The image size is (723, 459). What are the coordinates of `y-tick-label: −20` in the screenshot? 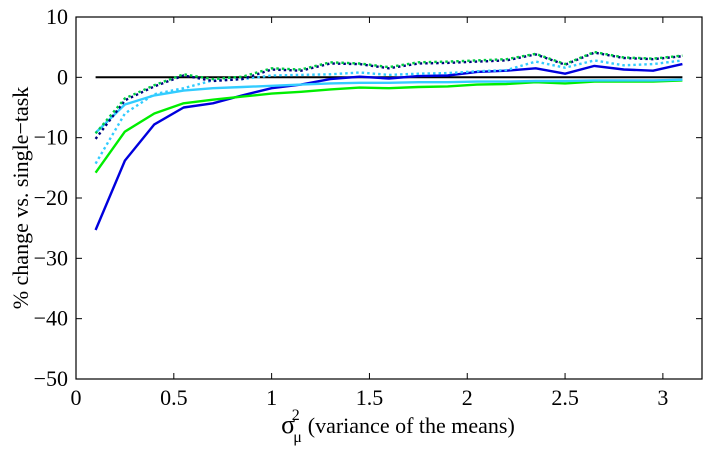 It's located at (51, 197).